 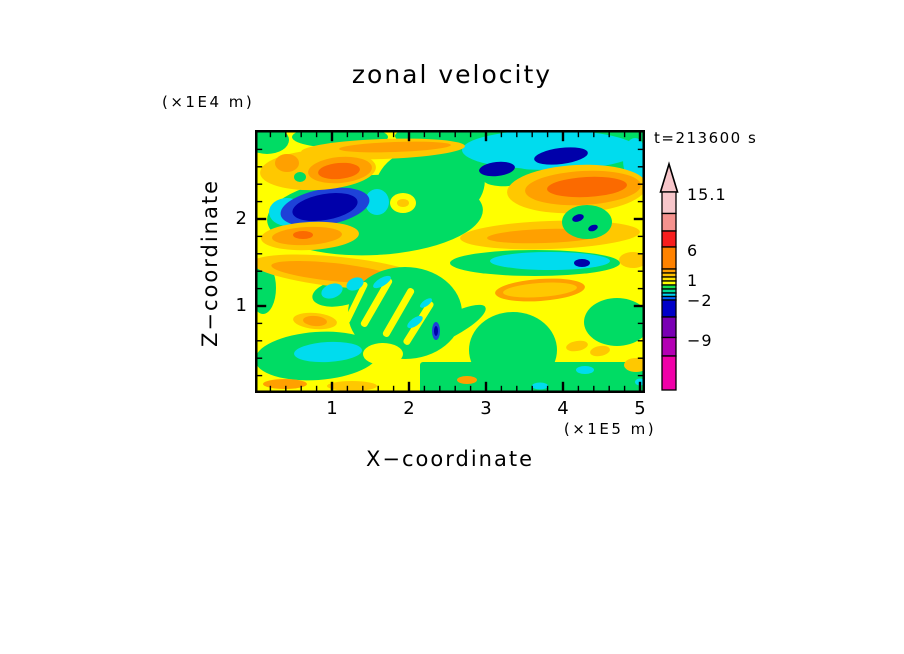 What do you see at coordinates (700, 340) in the screenshot?
I see `colorbar-label: −9` at bounding box center [700, 340].